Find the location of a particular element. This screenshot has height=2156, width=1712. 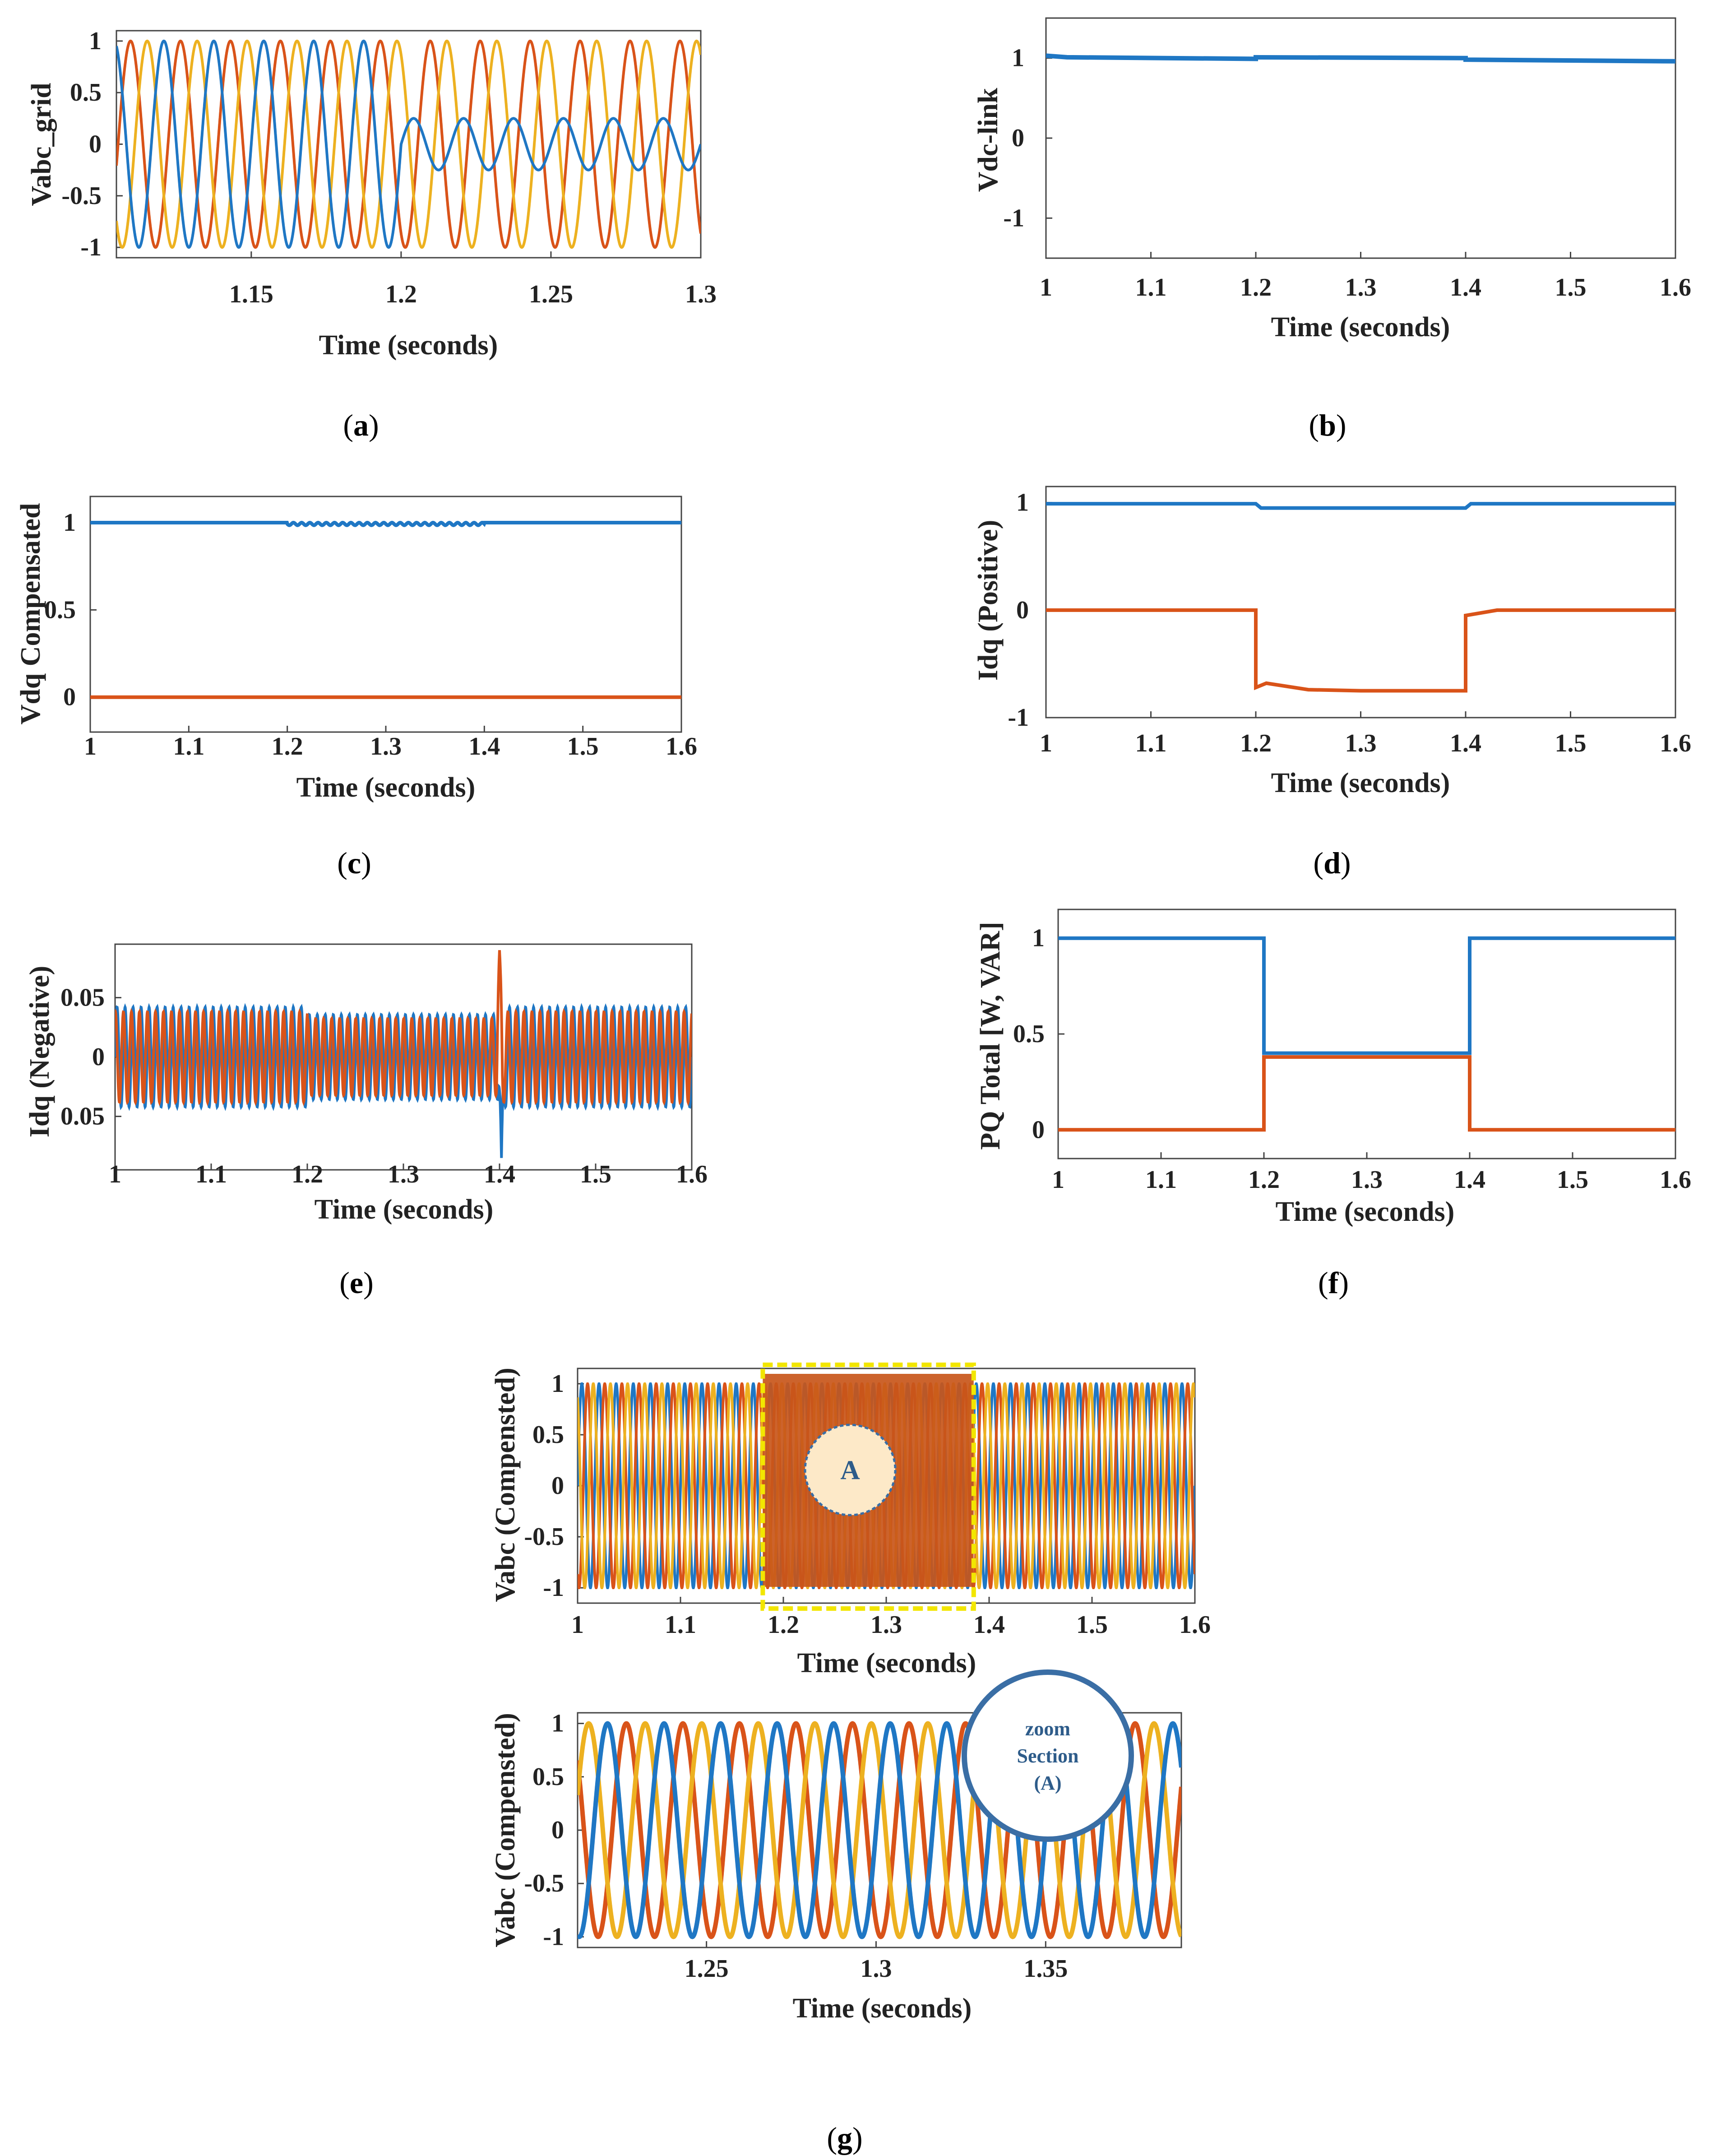

panel-b-plot: 1 1.1 1.2 1.3 1.4 1.5 1.6 1 0 -1 is located at coordinates (1347, 172).